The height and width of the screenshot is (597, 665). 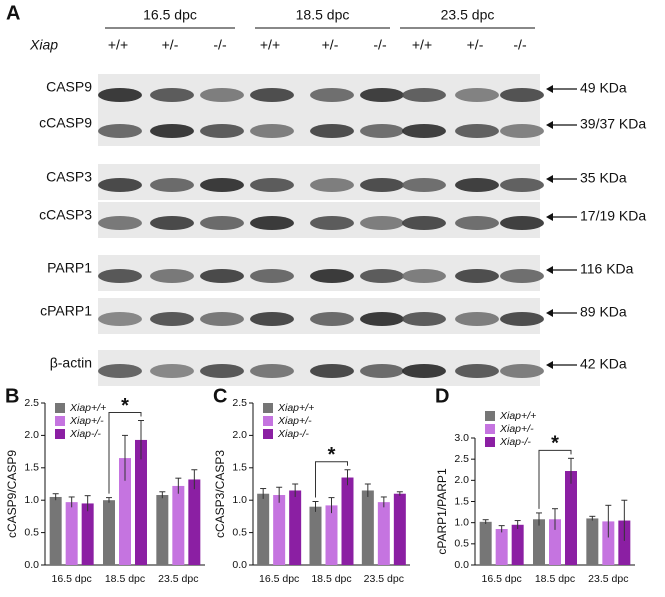 I want to click on gene-label: Xiap, so click(x=43, y=45).